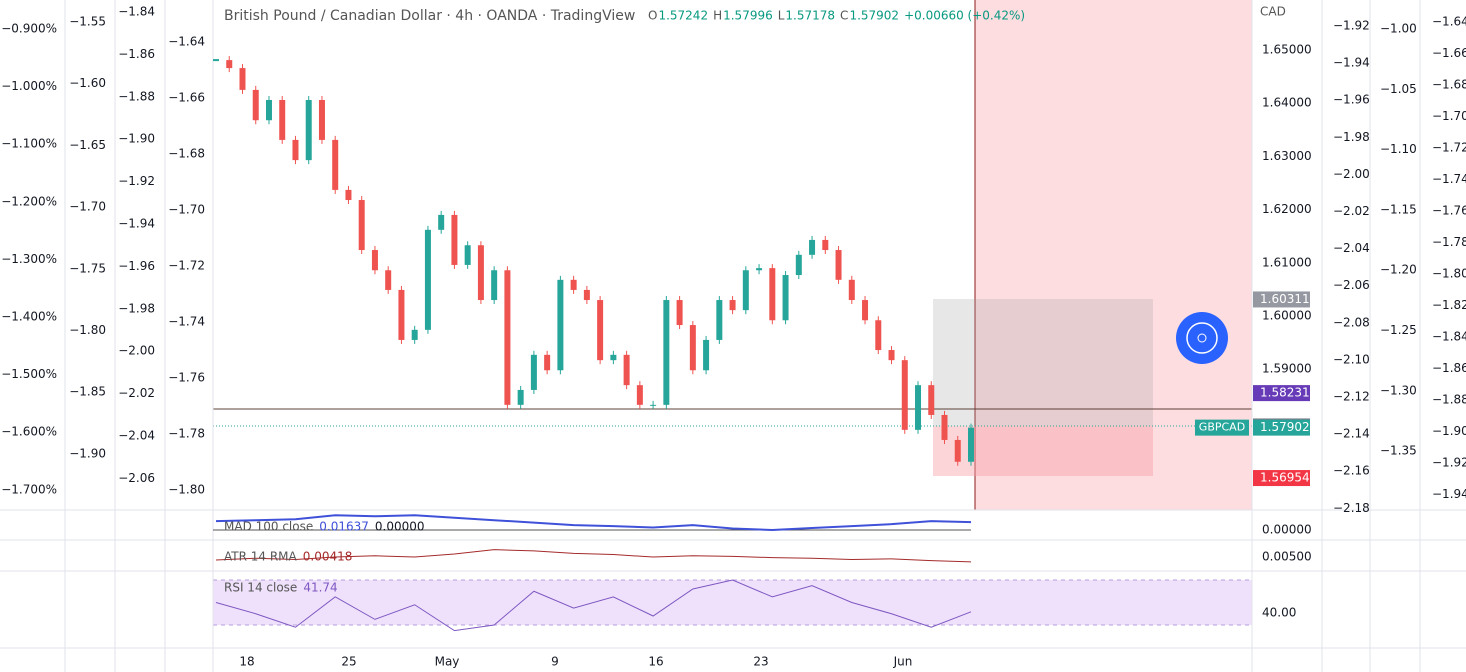  Describe the element at coordinates (1351, 26) in the screenshot. I see `axis-label: −1.92` at that location.